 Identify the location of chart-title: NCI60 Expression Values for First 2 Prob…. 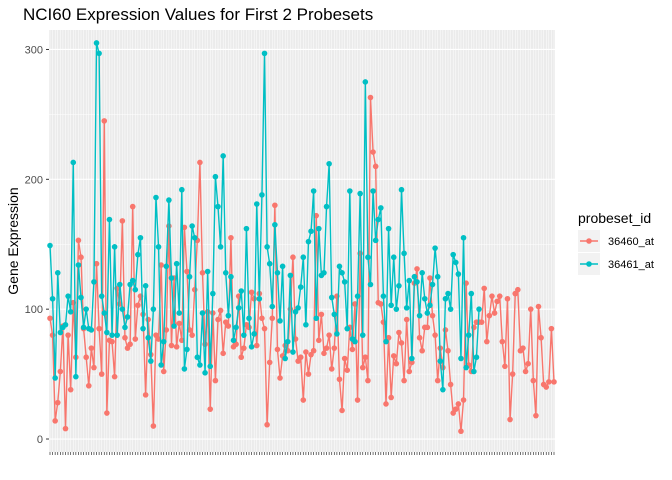
(198, 14).